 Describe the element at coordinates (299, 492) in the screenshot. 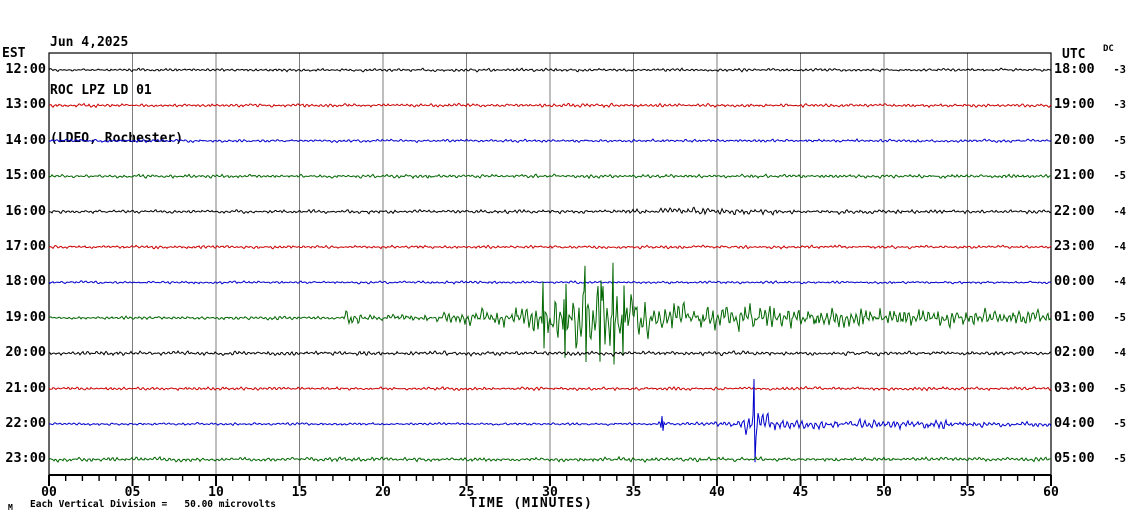

I see `x-tick-label: 15` at that location.